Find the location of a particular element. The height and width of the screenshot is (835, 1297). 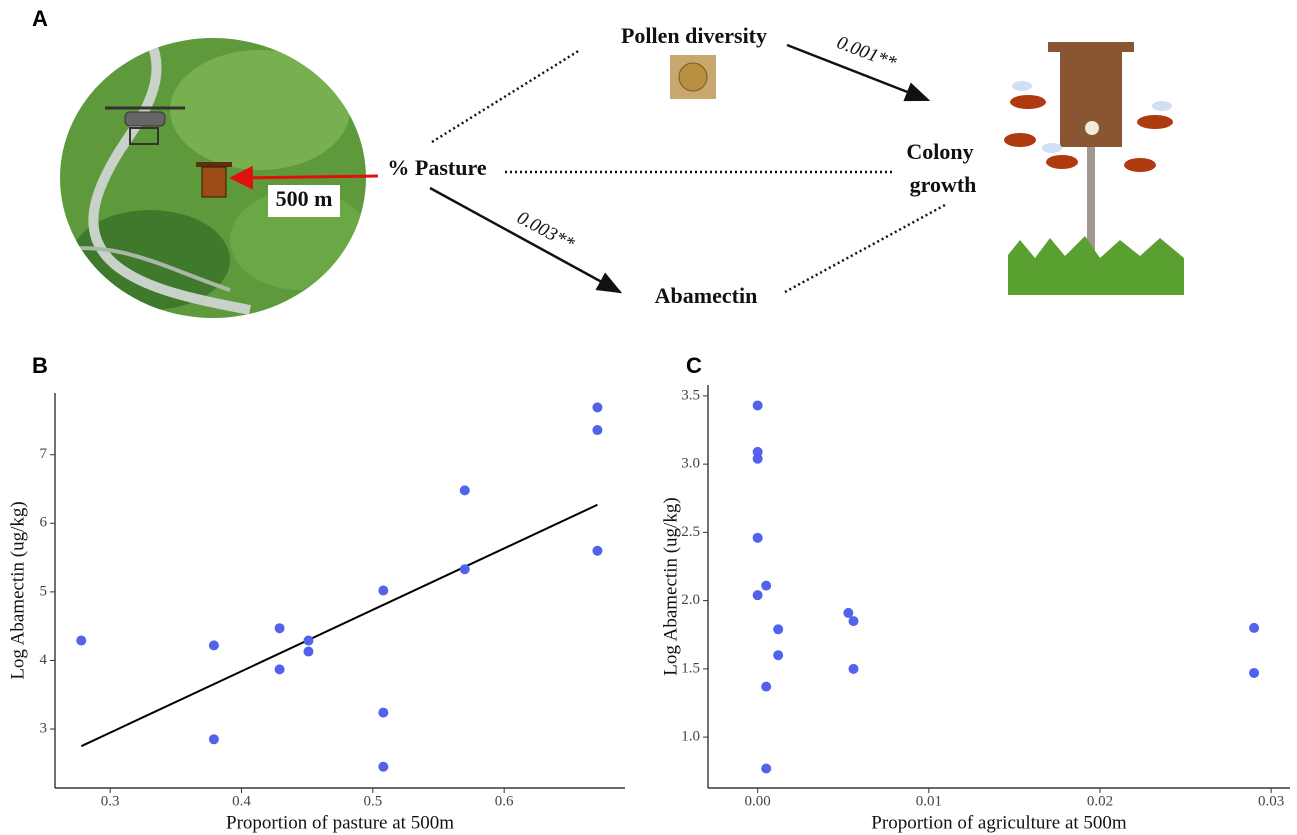

node-label: Abamectin is located at coordinates (706, 295).